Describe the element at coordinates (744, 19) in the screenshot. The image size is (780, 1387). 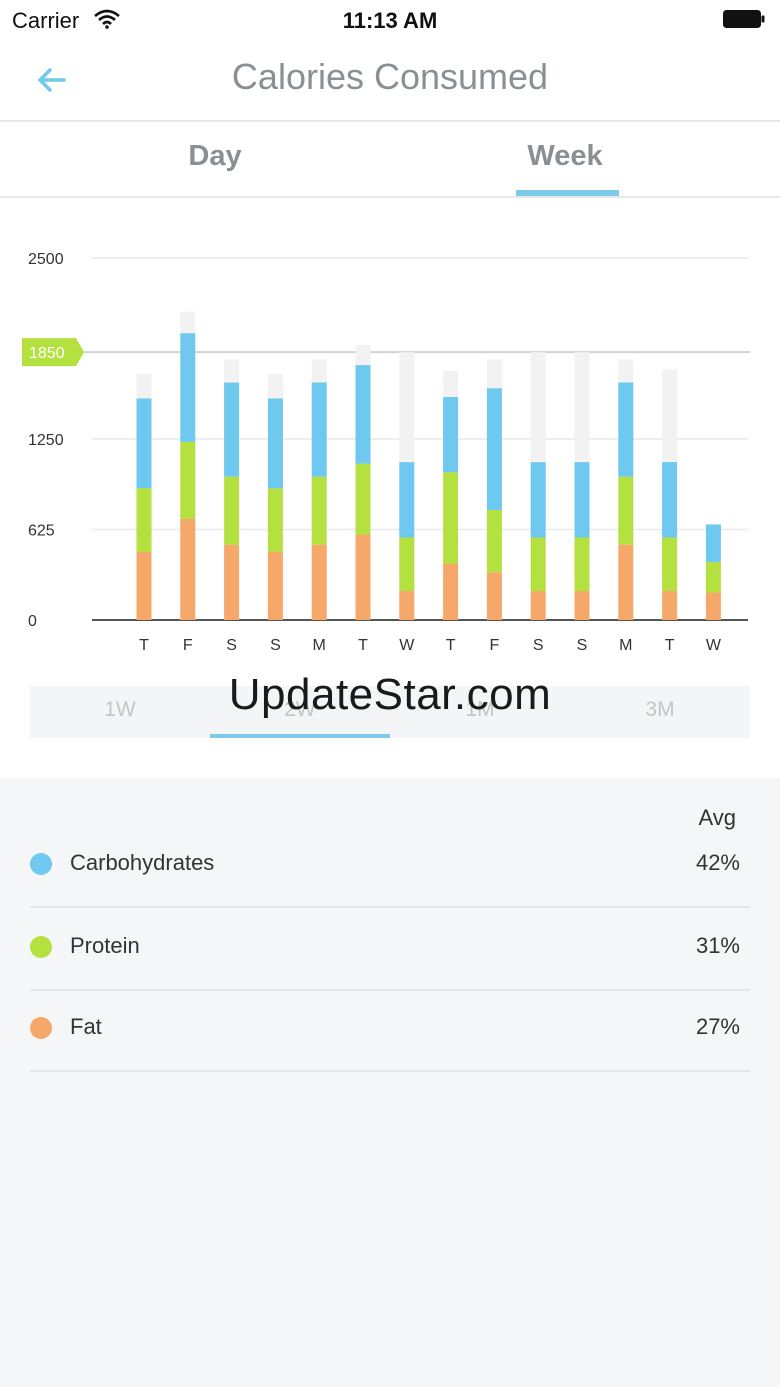
I see `battery-icon` at that location.